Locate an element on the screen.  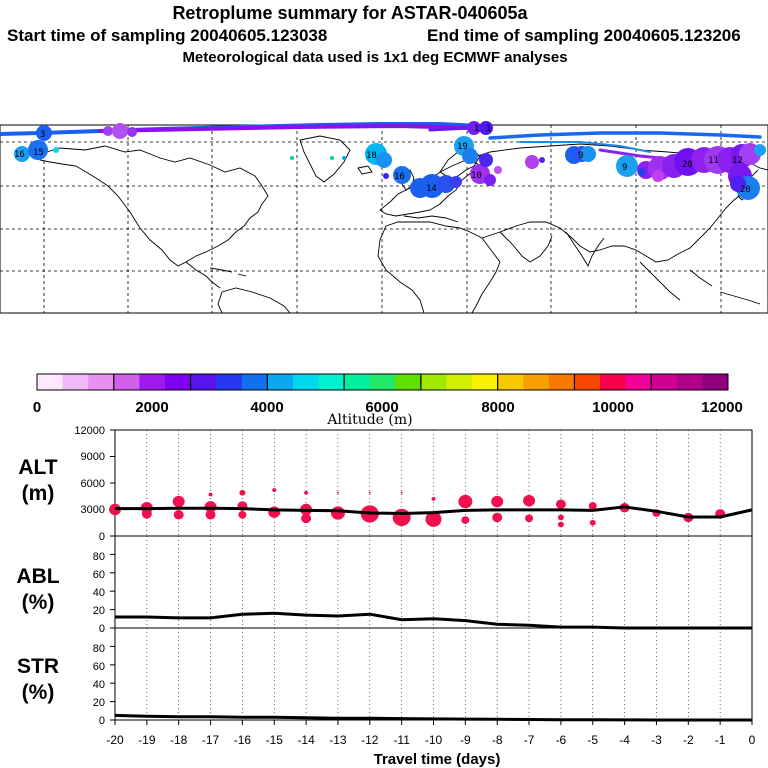
alt-ytick: 6000 is located at coordinates (93, 484).